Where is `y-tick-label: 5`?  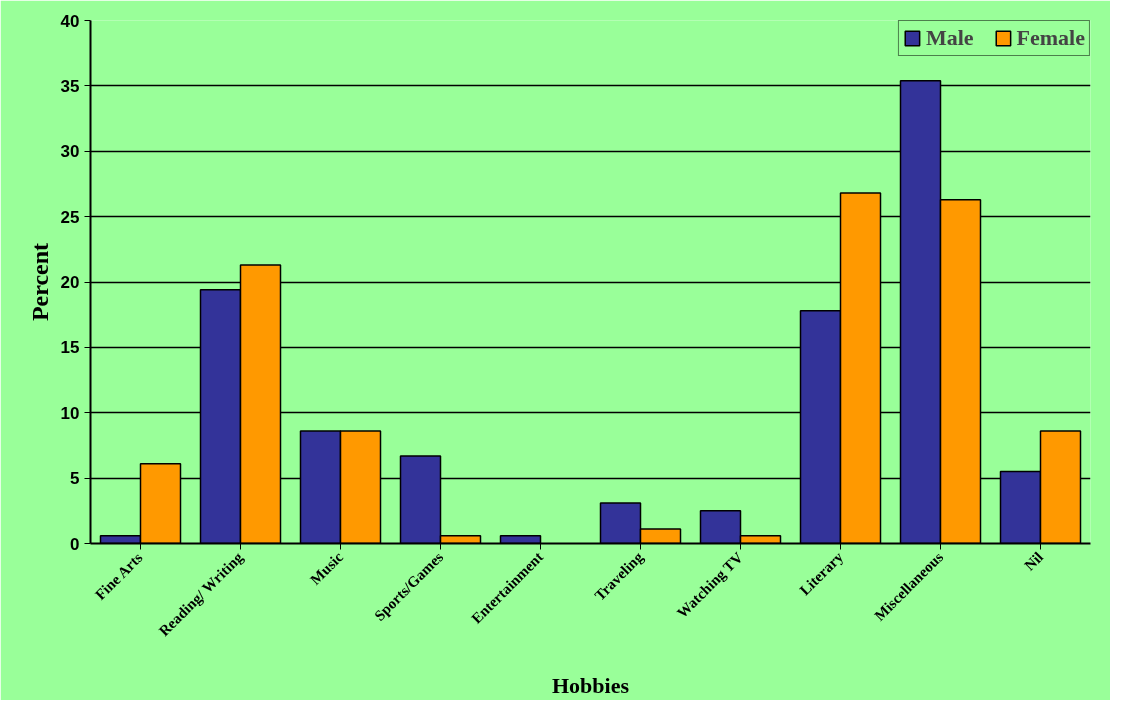
y-tick-label: 5 is located at coordinates (75, 479).